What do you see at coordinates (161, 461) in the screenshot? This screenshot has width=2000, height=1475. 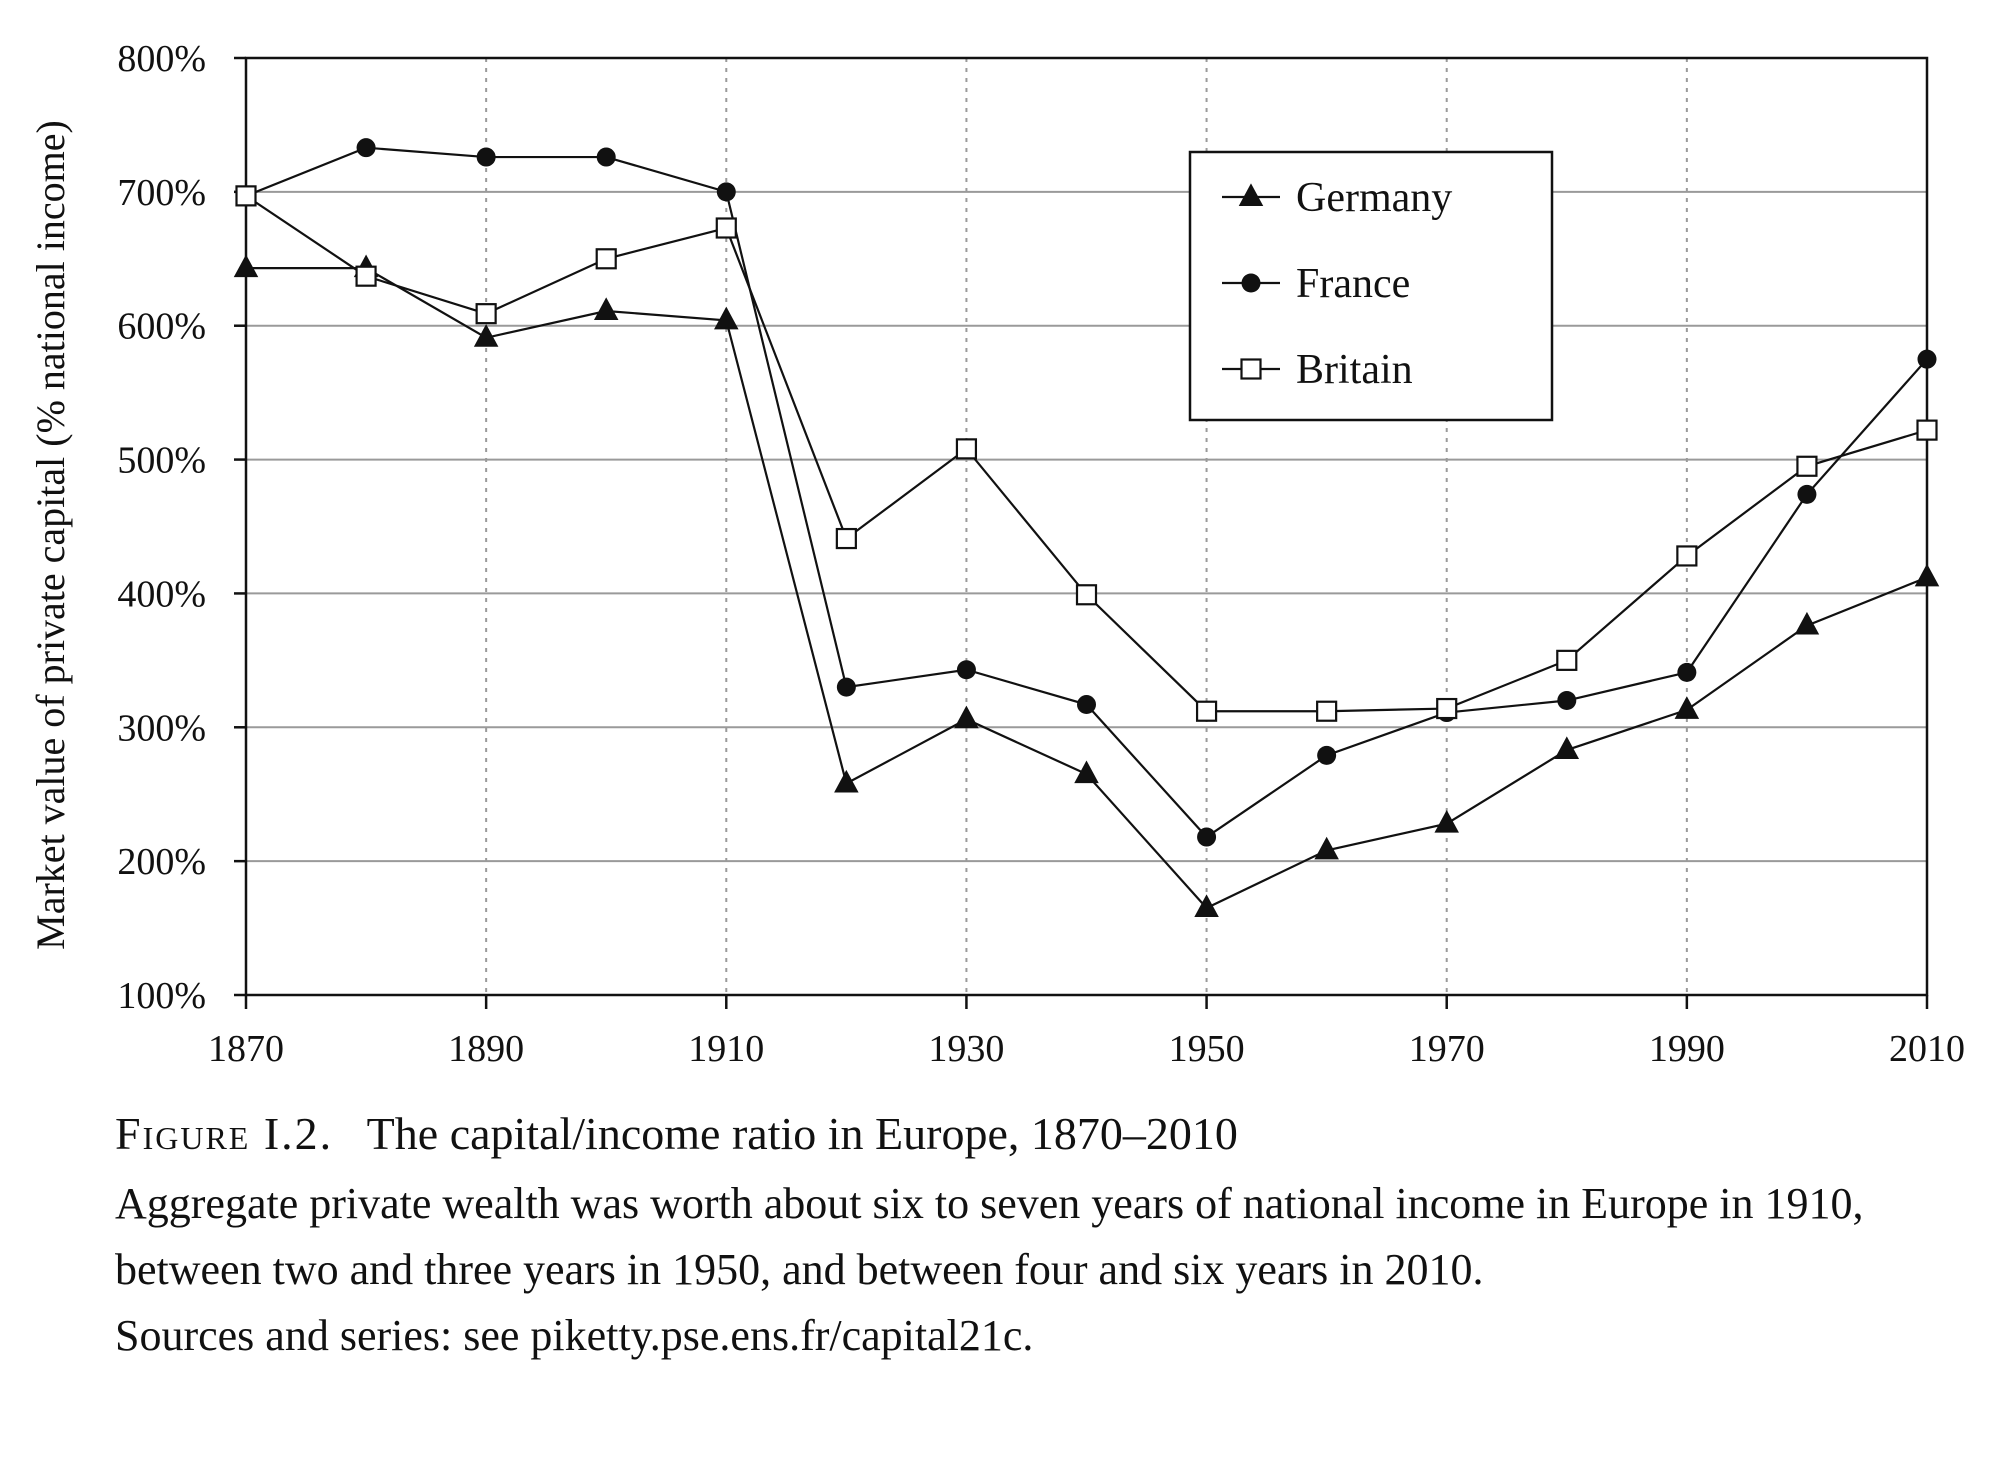 I see `y-tick-label: 500%` at bounding box center [161, 461].